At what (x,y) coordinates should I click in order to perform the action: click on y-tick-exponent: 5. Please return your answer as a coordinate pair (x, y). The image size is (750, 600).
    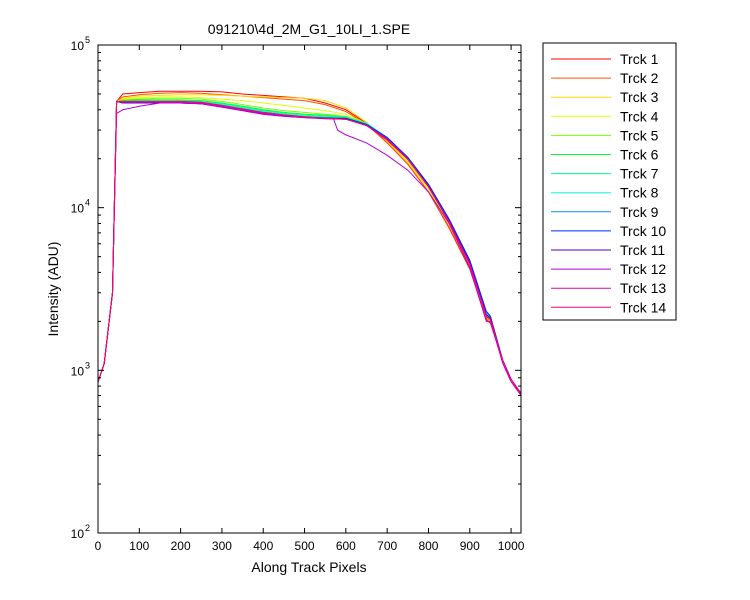
    Looking at the image, I should click on (87, 40).